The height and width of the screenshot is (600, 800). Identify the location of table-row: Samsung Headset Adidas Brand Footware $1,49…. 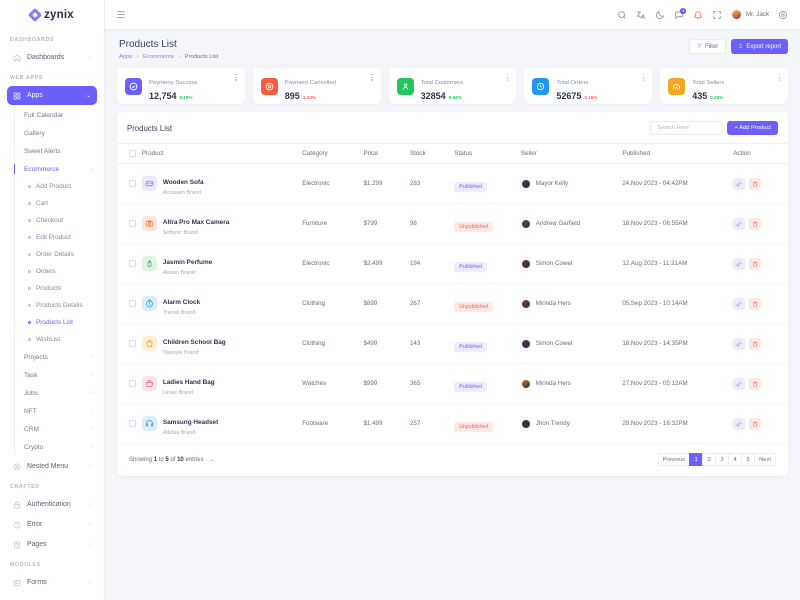
(452, 423).